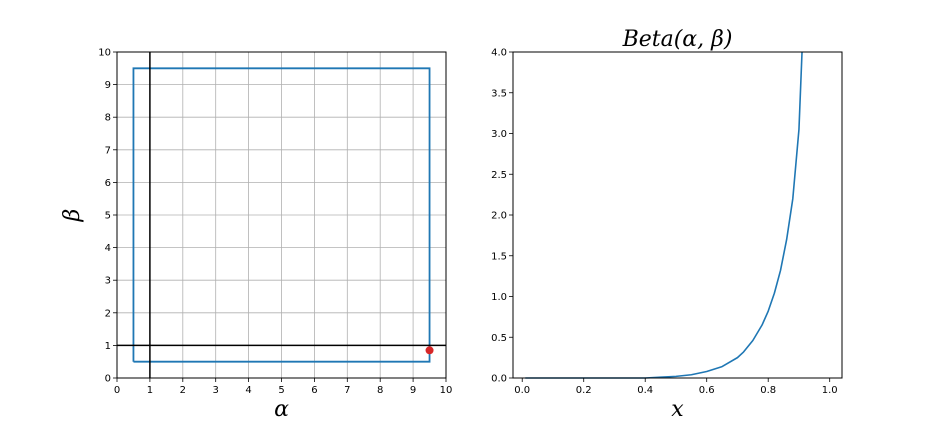 This screenshot has width=936, height=432. Describe the element at coordinates (768, 390) in the screenshot. I see `x-tick-label: 0.8` at that location.